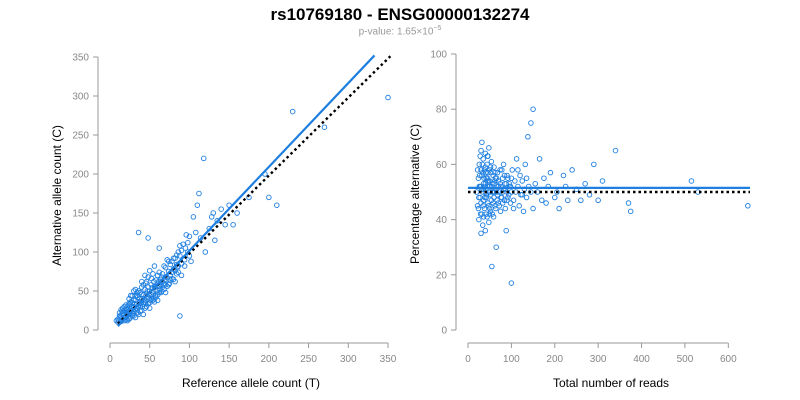 This screenshot has height=400, width=800. I want to click on chart-title: rs10769180 - ENSG00000132274, so click(400, 14).